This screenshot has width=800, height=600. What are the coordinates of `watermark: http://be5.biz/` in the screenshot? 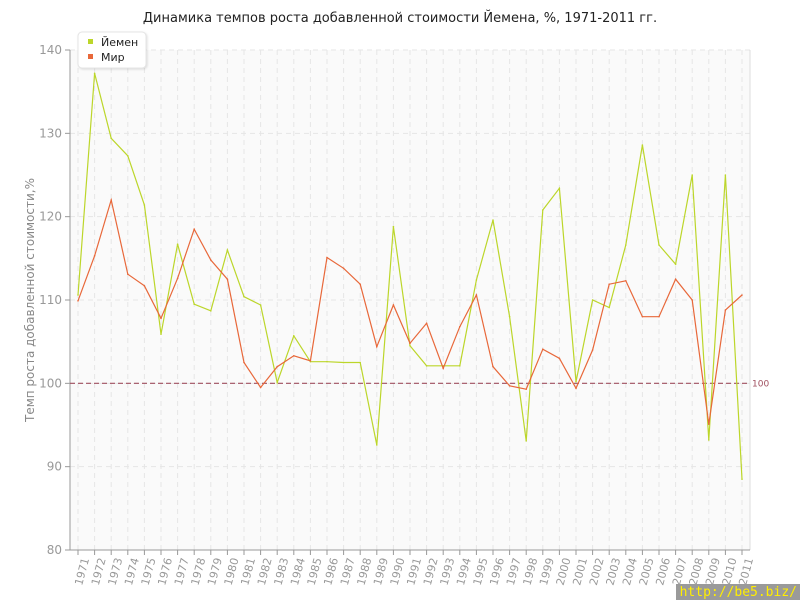 It's located at (737, 592).